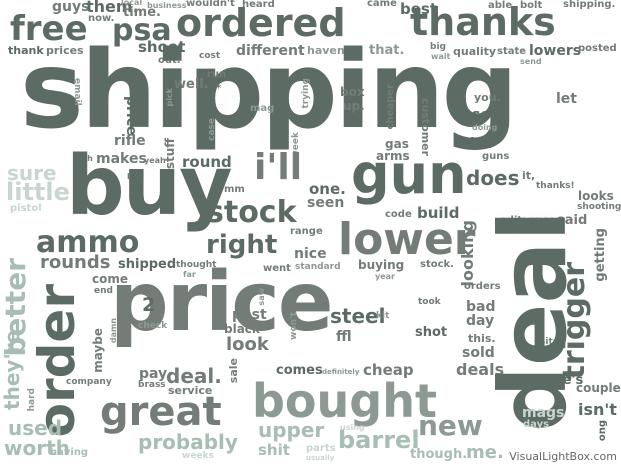  I want to click on word-thanks2: thanks!, so click(555, 186).